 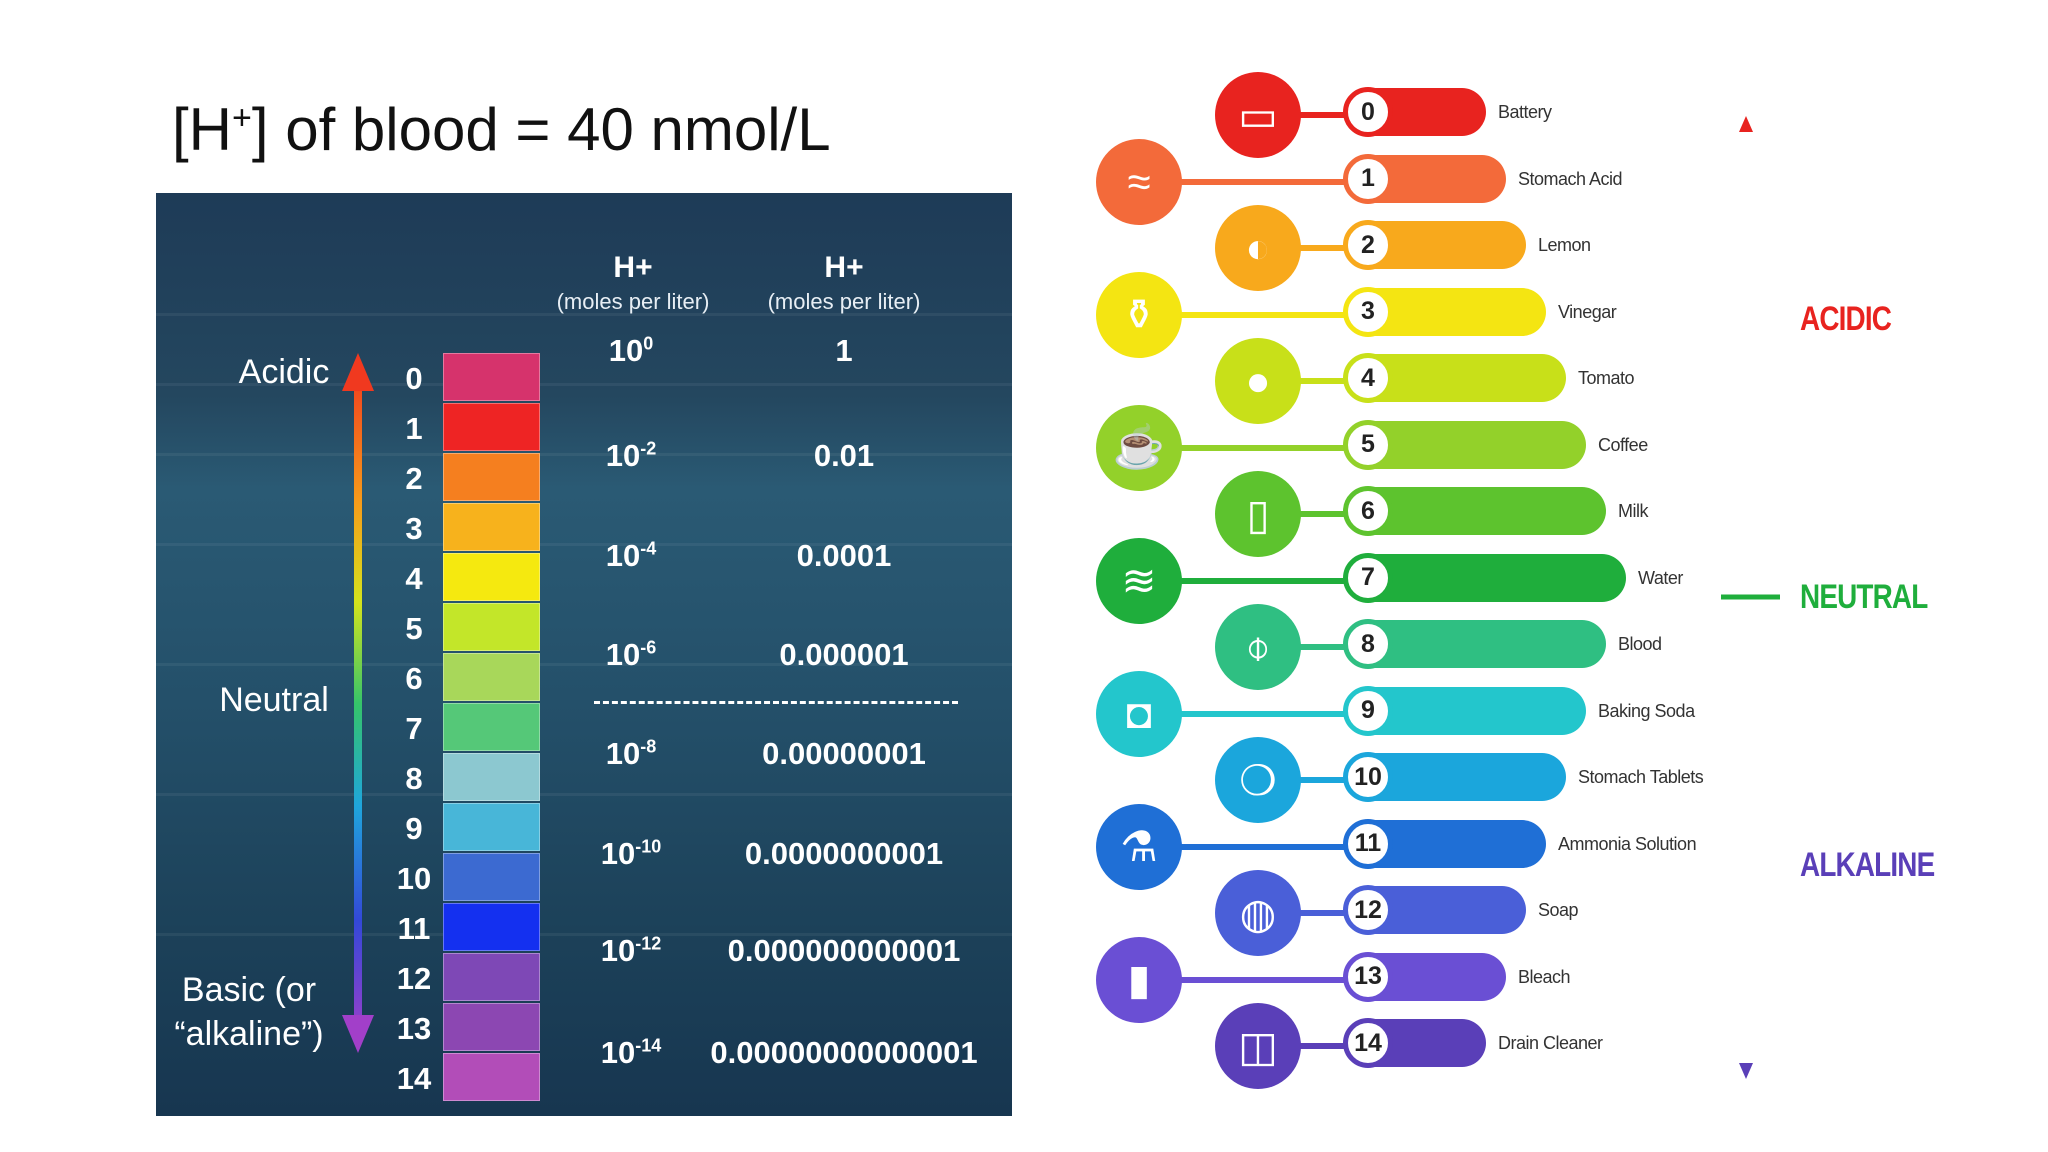 I want to click on stomach-icon: ≈, so click(x=1139, y=181).